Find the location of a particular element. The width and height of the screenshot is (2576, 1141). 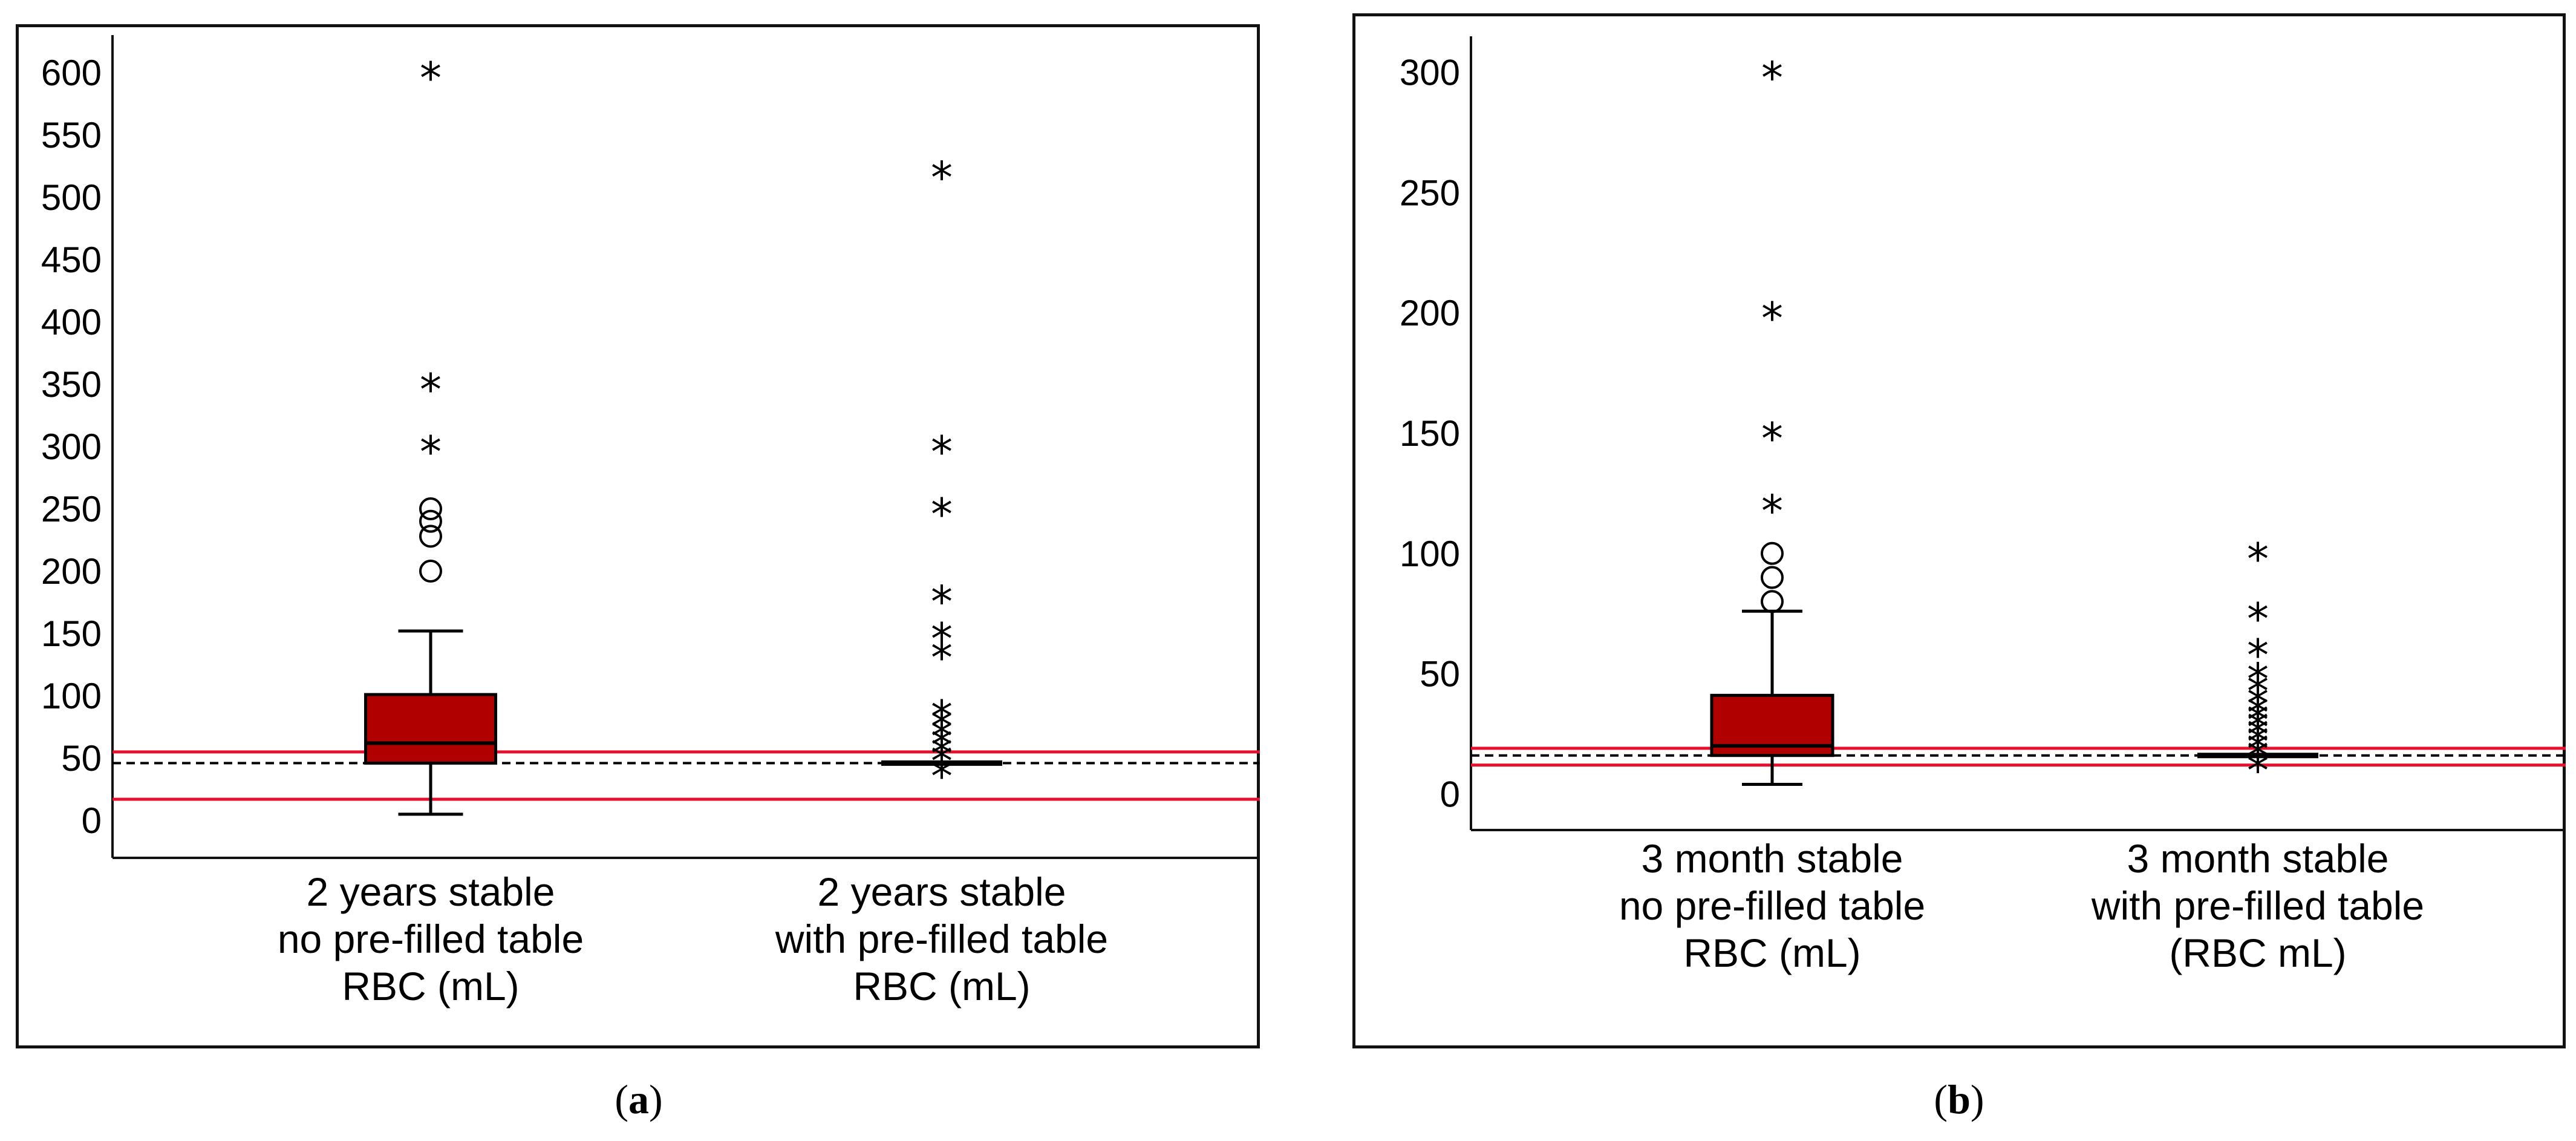

panel-a-y-tick-label: 0 is located at coordinates (92, 821).